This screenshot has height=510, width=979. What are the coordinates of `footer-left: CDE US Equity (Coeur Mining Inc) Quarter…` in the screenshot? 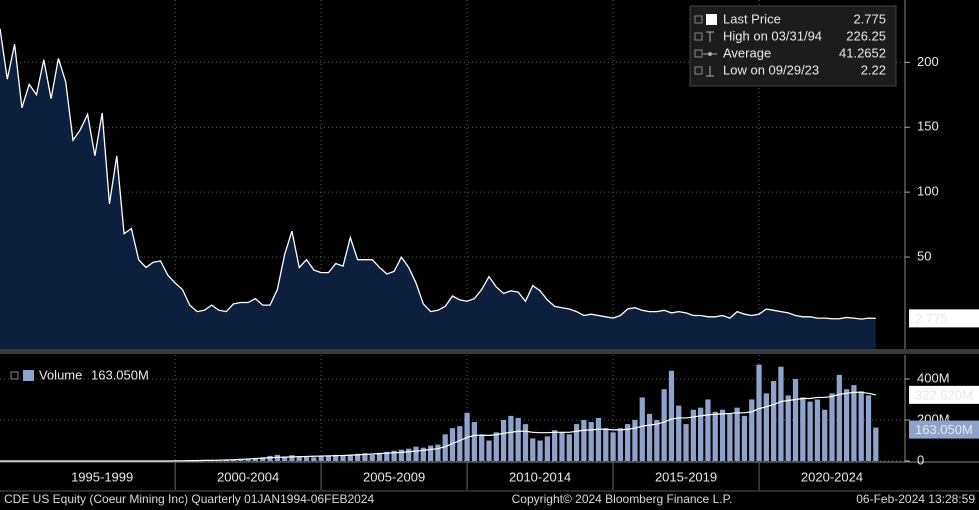 It's located at (189, 499).